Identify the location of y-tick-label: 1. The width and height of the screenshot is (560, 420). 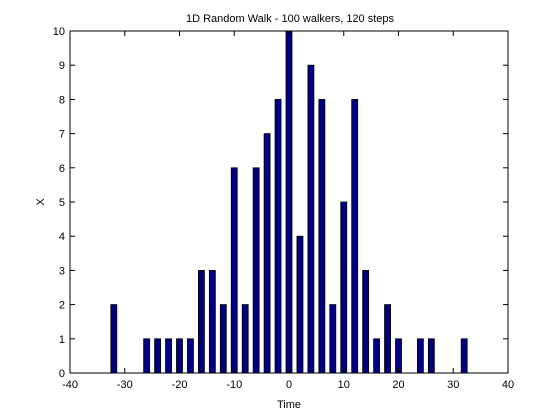
(62, 340).